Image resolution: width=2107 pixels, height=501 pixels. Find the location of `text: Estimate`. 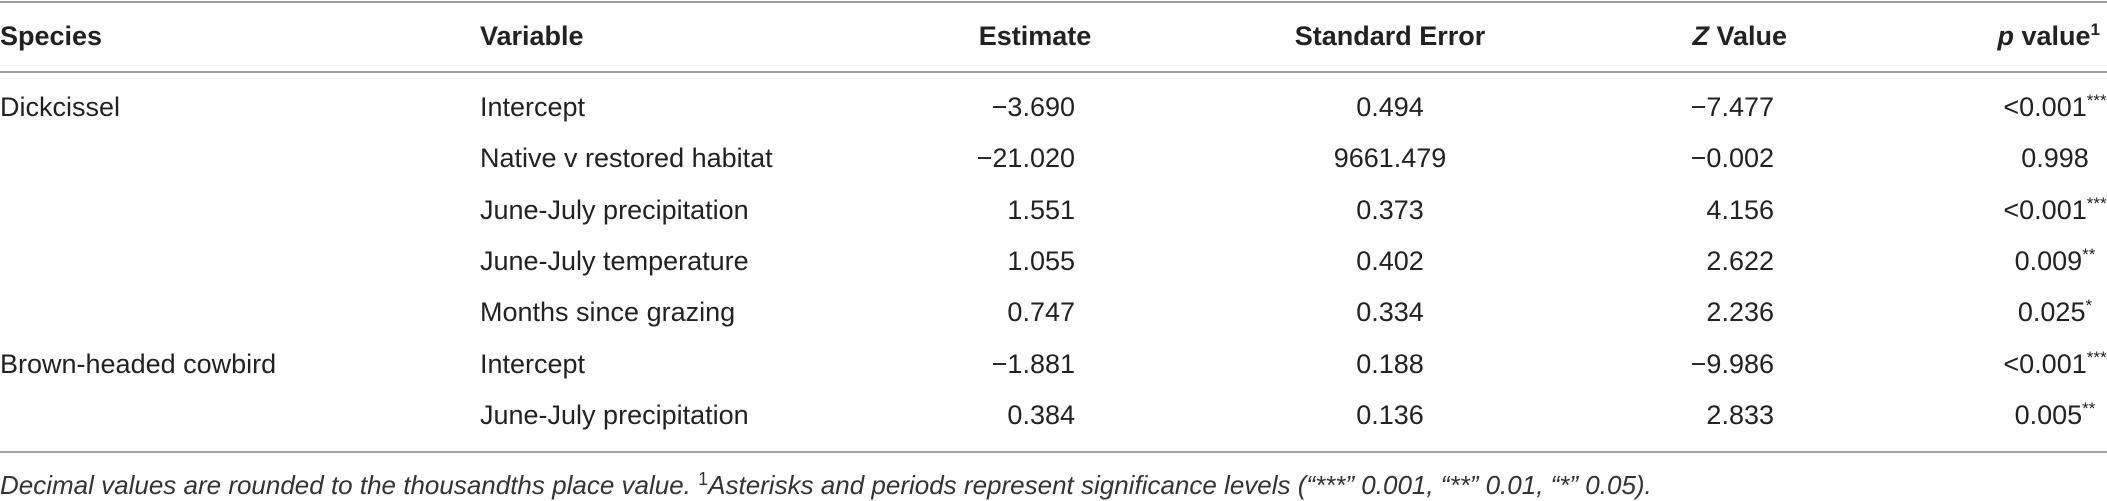

text: Estimate is located at coordinates (1035, 36).